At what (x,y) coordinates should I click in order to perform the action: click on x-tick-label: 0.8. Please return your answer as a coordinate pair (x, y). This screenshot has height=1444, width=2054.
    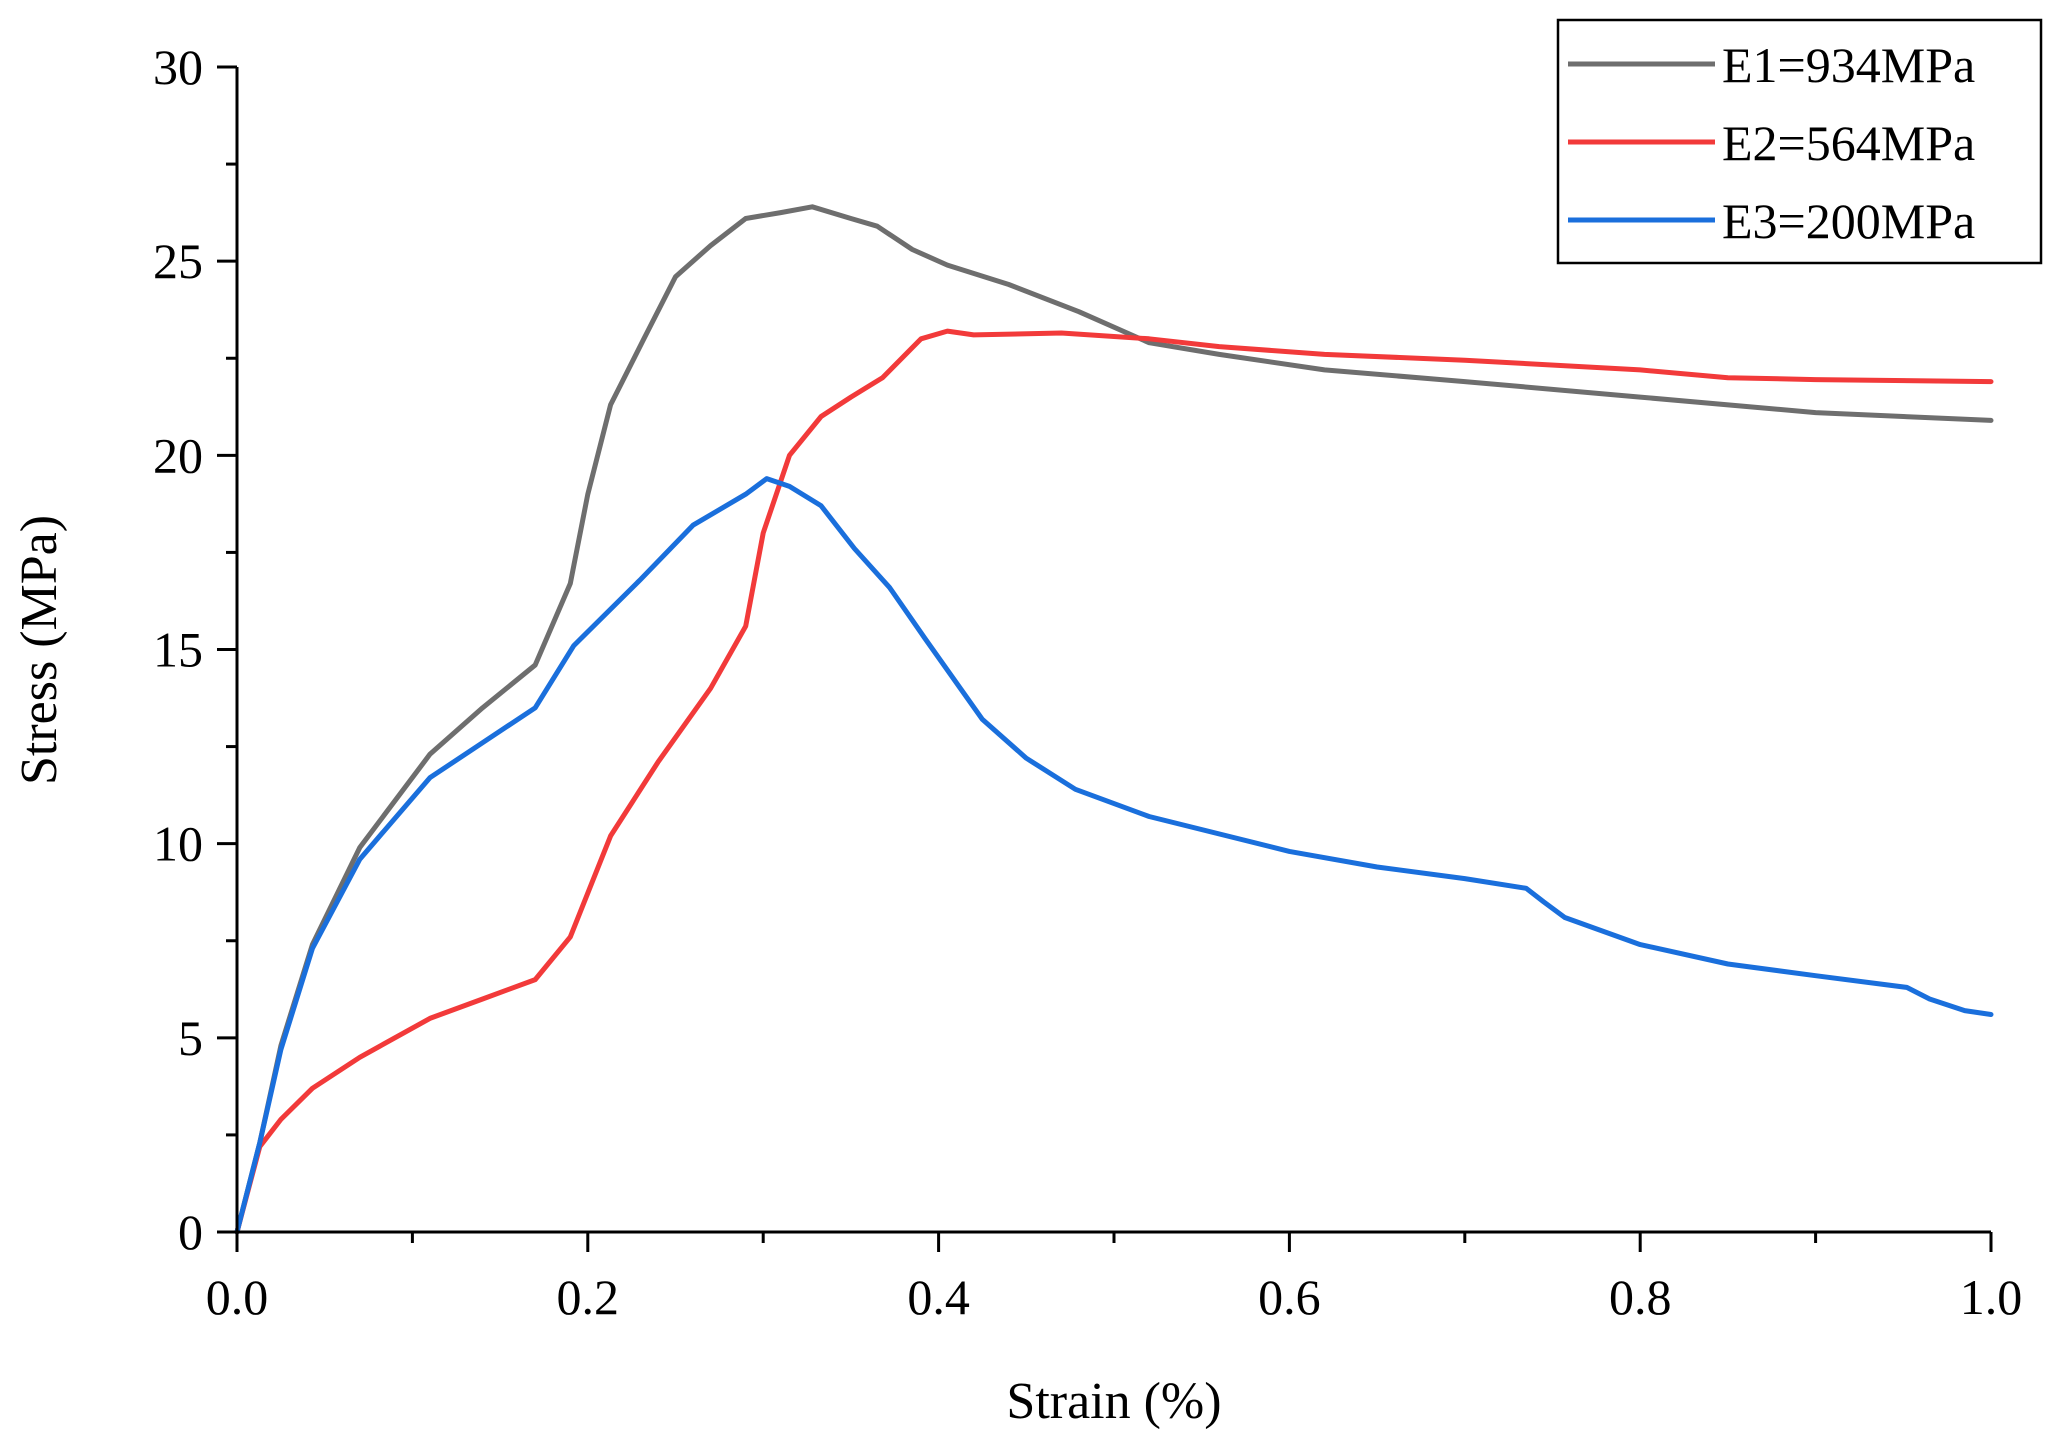
    Looking at the image, I should click on (1640, 1297).